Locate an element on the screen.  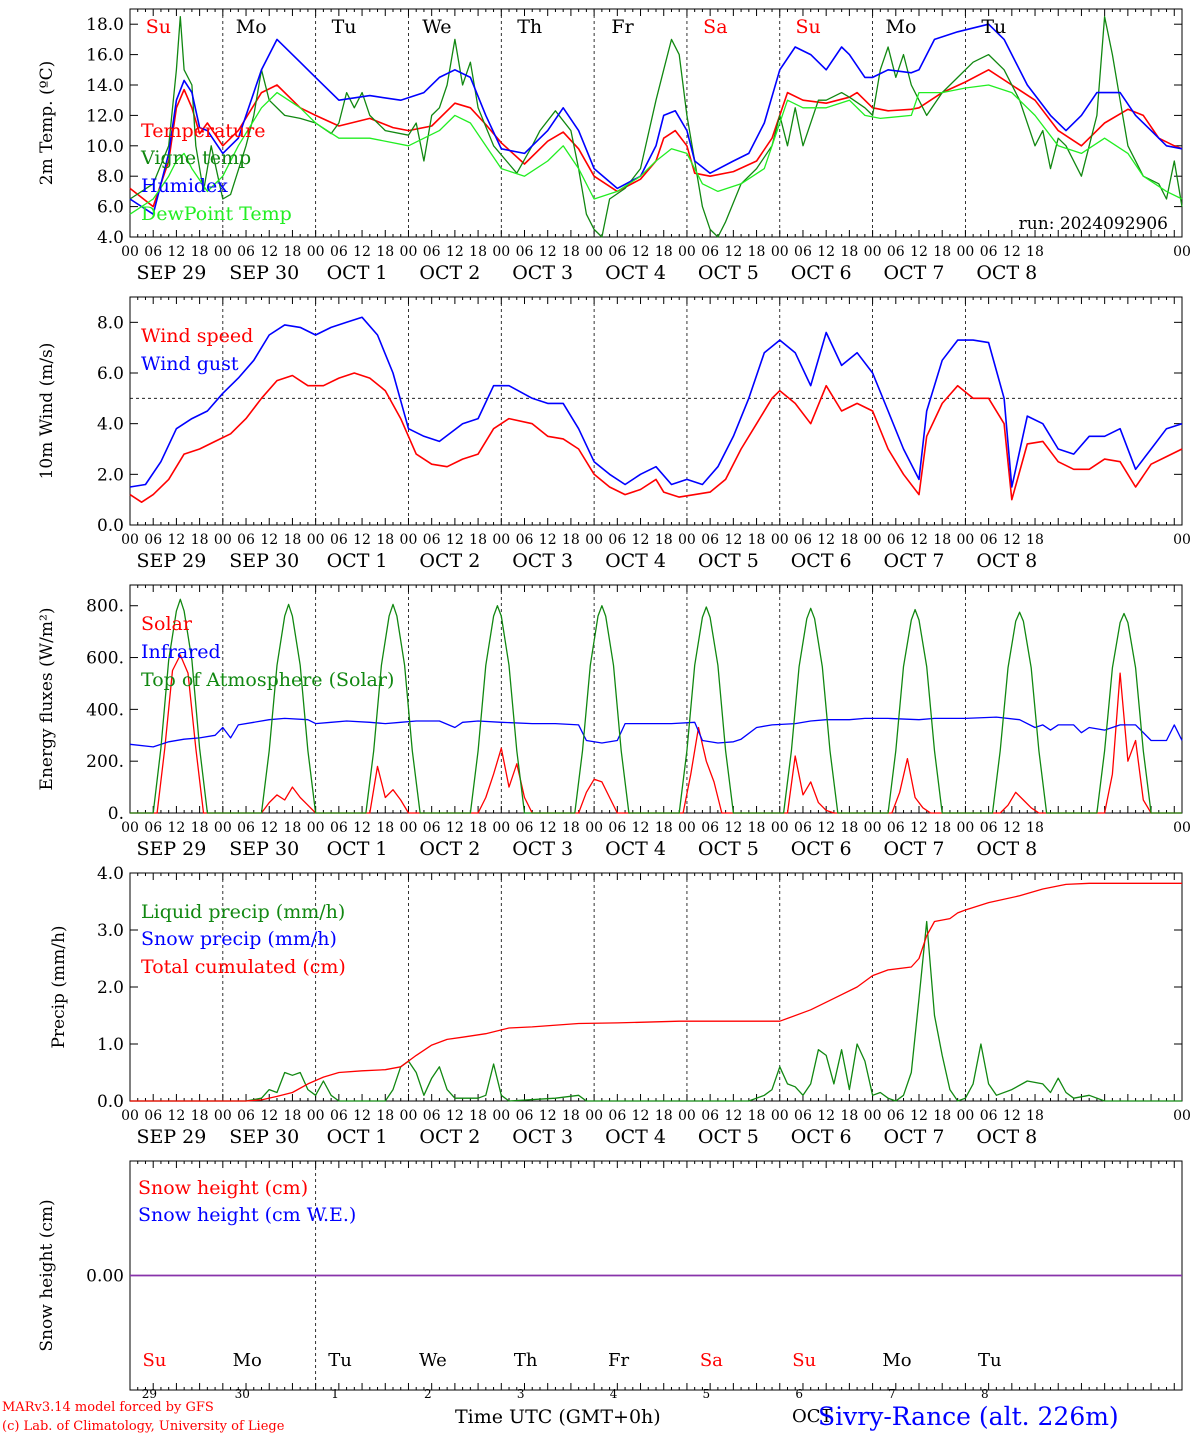
legend-entry-snow-height-cm-w-e-: Snow height (cm W.E.) is located at coordinates (247, 1215).